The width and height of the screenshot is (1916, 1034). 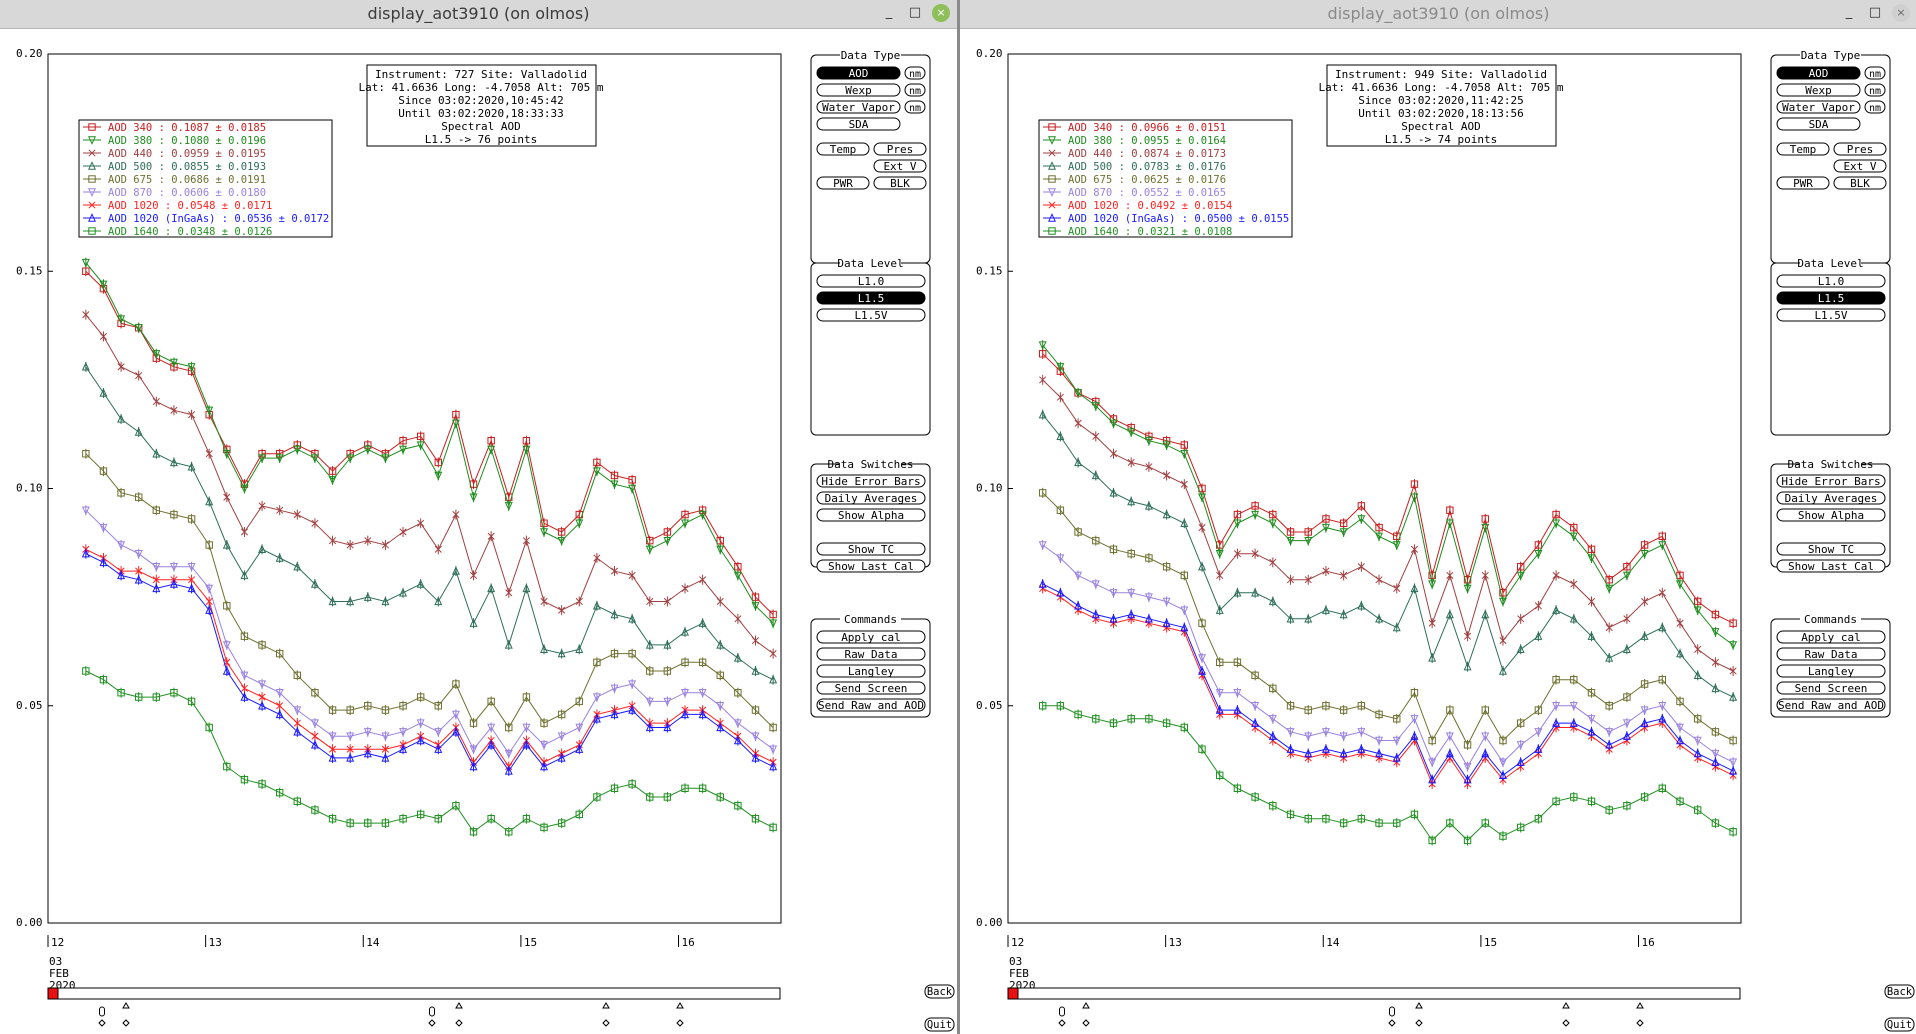 What do you see at coordinates (1566, 1014) in the screenshot?
I see `timeline-marker` at bounding box center [1566, 1014].